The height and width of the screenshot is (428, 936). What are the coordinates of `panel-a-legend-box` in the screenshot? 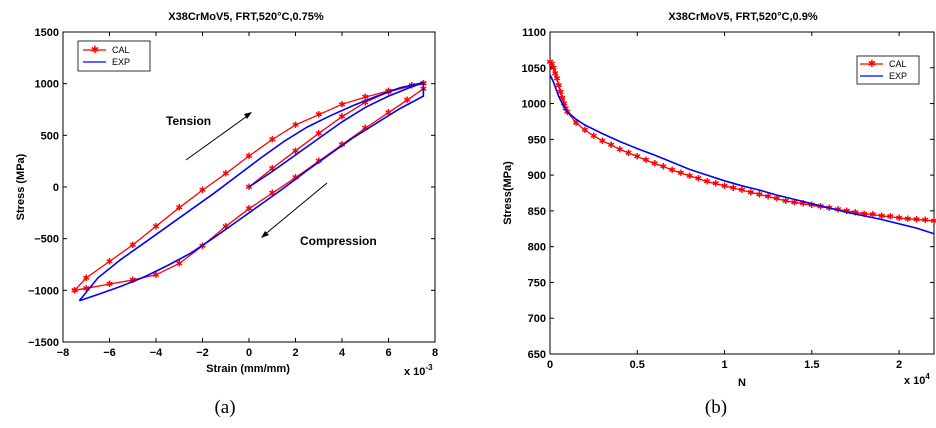 It's located at (114, 56).